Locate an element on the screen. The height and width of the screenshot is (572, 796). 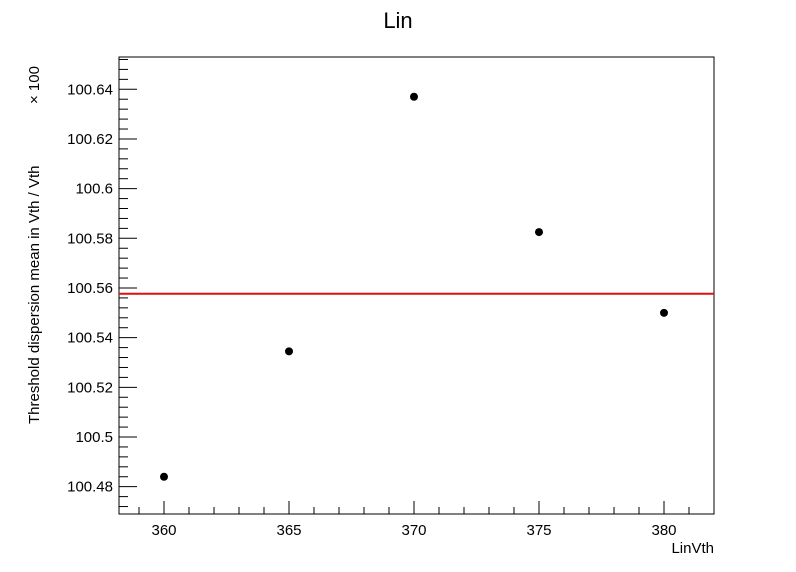
x-tick-label: 370 is located at coordinates (413, 530).